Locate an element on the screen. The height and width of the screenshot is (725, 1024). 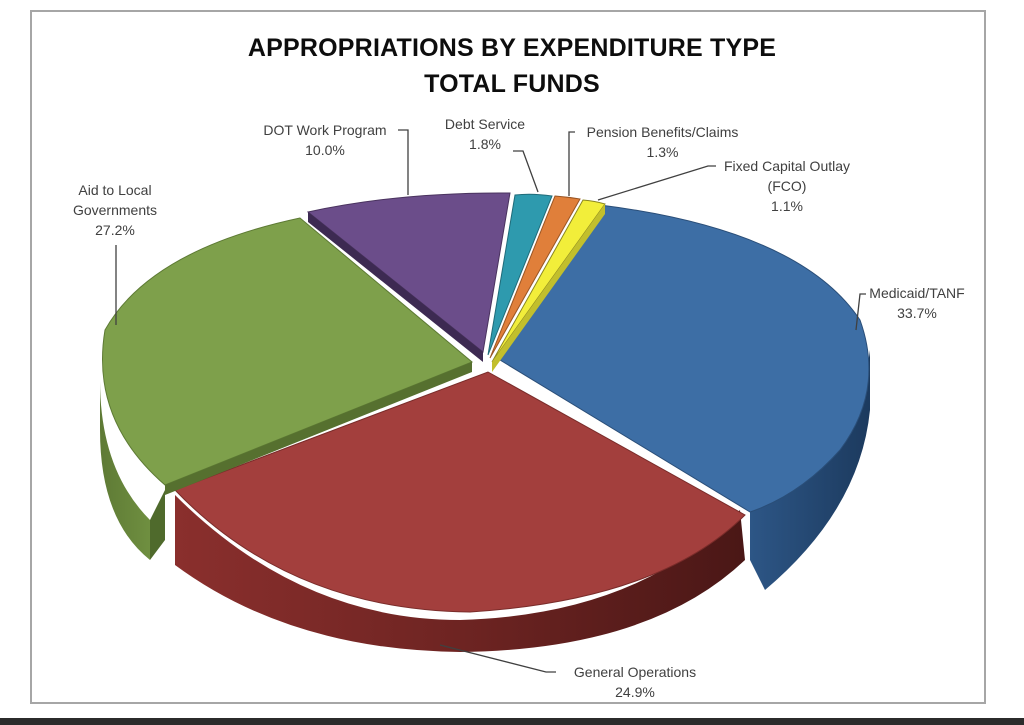
slice-aid is located at coordinates (287, 351).